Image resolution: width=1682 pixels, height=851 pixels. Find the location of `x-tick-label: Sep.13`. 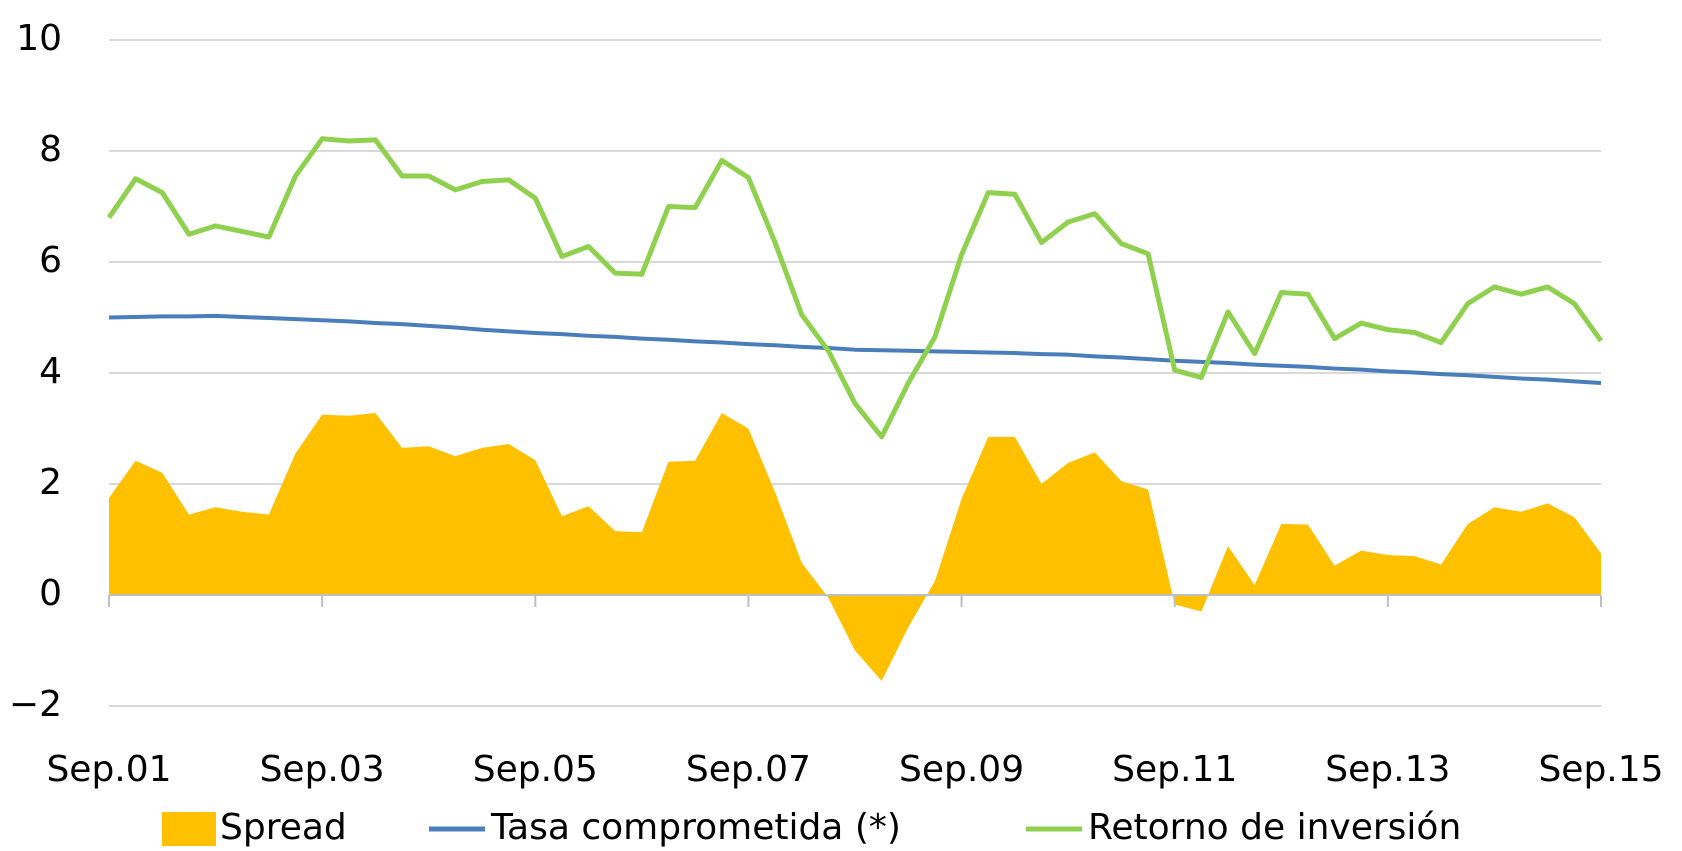

x-tick-label: Sep.13 is located at coordinates (1387, 769).